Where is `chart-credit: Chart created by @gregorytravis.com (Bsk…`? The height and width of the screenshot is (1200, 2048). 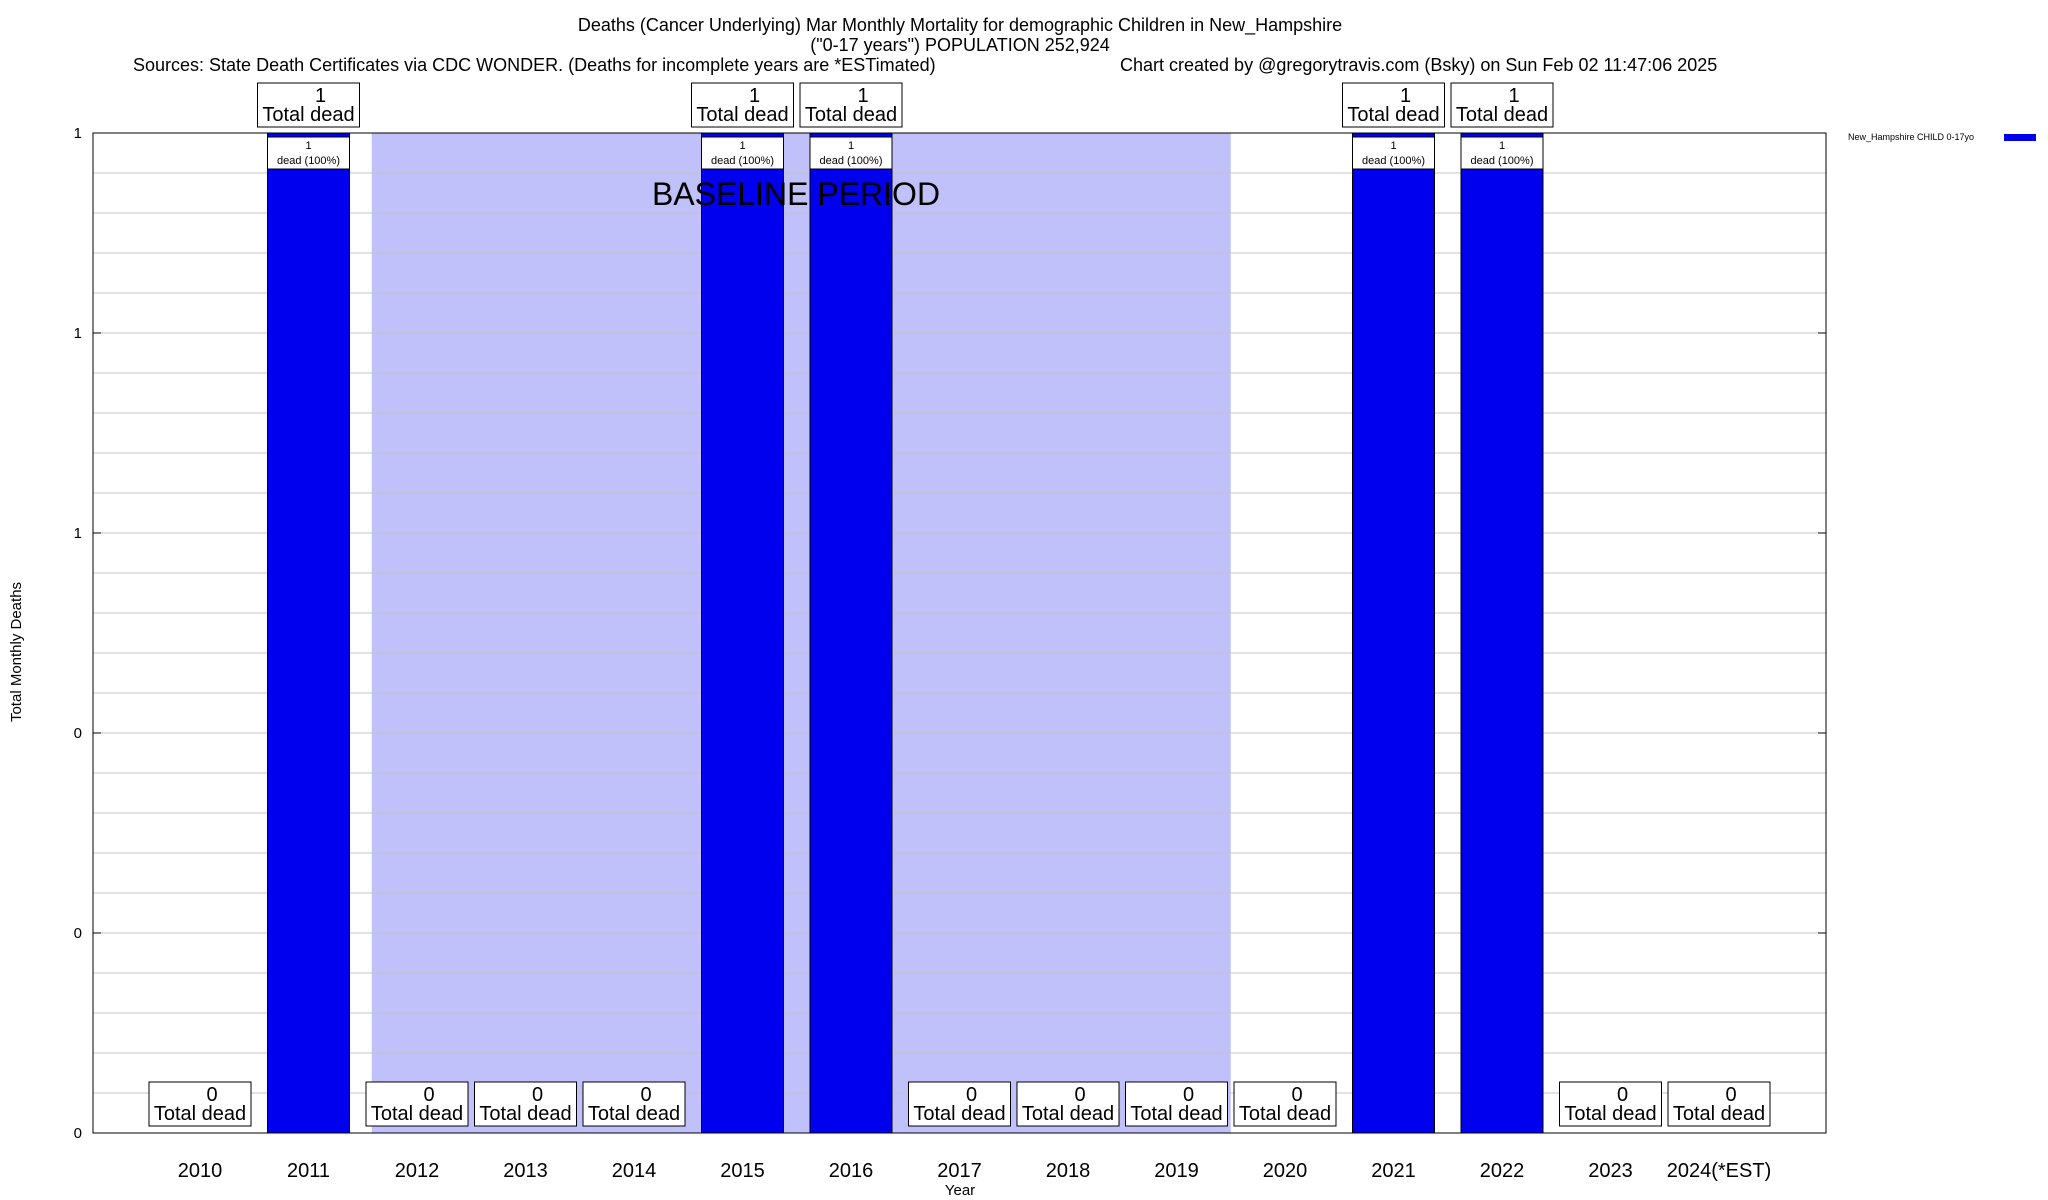
chart-credit: Chart created by @gregorytravis.com (Bsk… is located at coordinates (1418, 65).